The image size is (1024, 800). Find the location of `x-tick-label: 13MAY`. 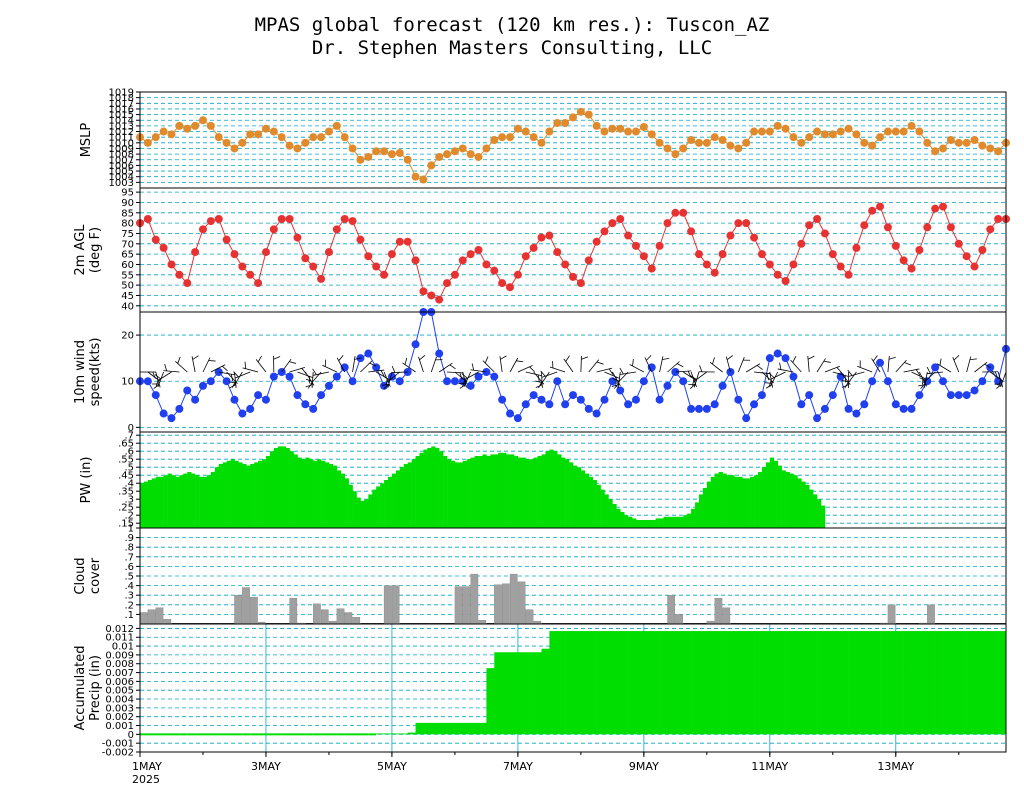

x-tick-label: 13MAY is located at coordinates (895, 766).